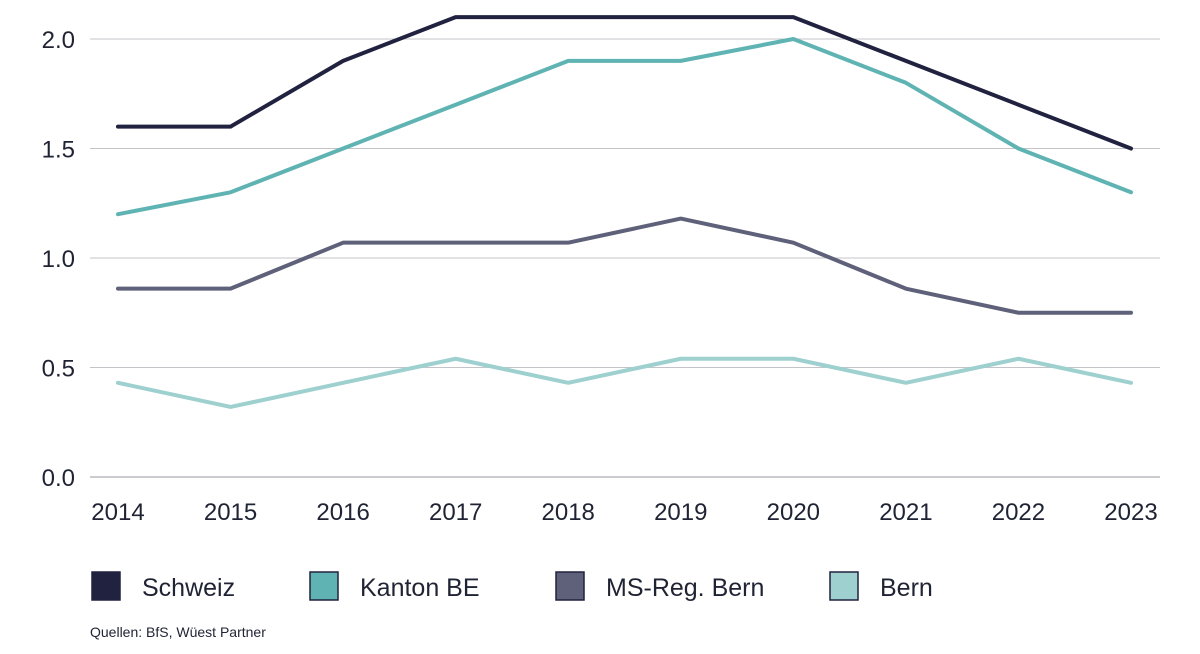  I want to click on y-tick-label: 2.0, so click(58, 40).